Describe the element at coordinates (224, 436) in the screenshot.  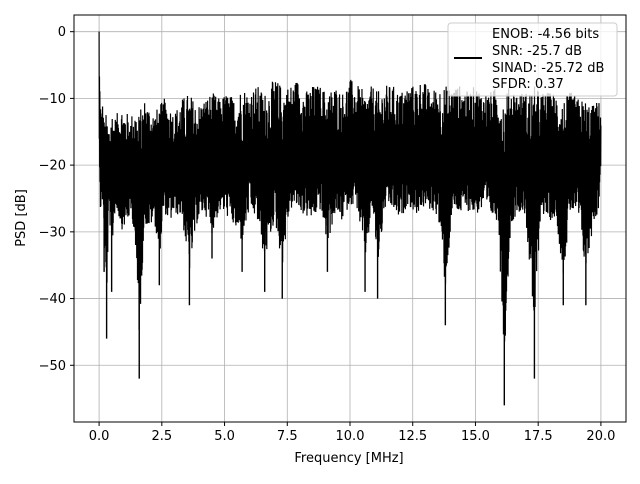
I see `x-tick-label: 5.0` at that location.